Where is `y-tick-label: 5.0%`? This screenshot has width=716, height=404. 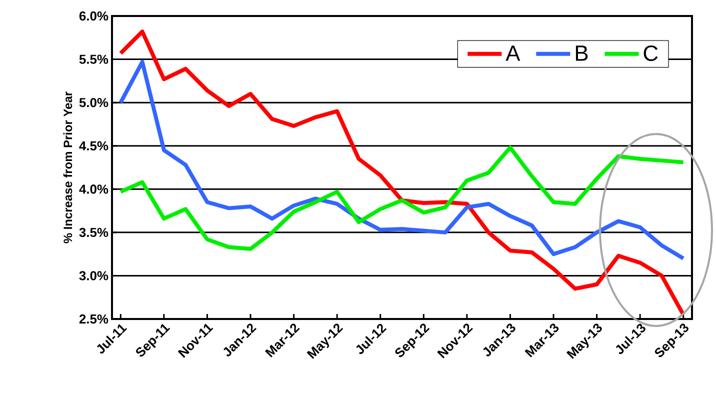
y-tick-label: 5.0% is located at coordinates (93, 103).